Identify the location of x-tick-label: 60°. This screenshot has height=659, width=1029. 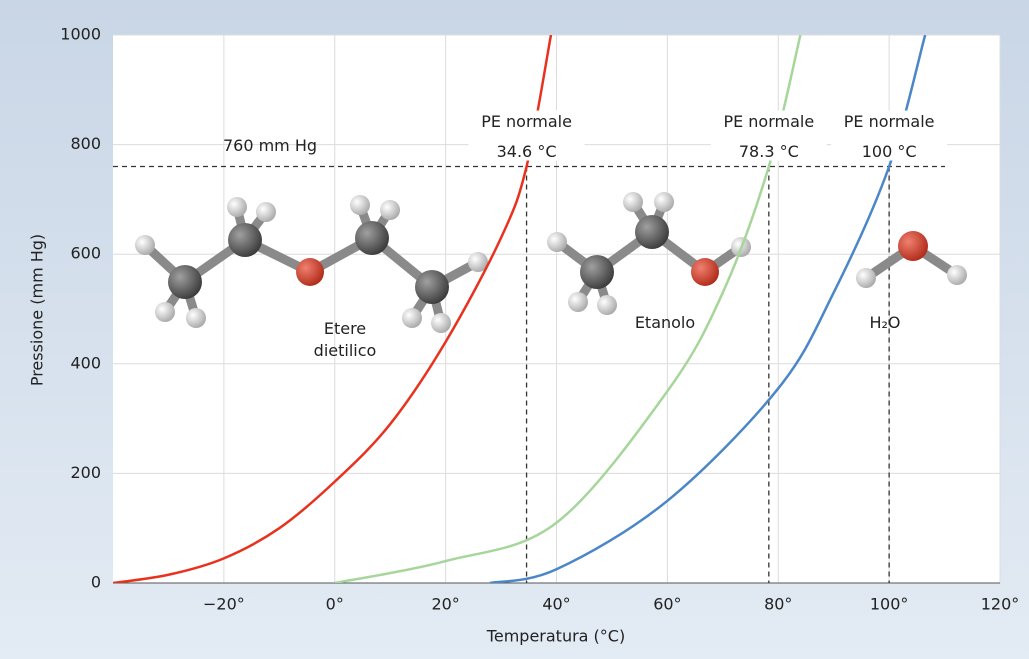
(667, 604).